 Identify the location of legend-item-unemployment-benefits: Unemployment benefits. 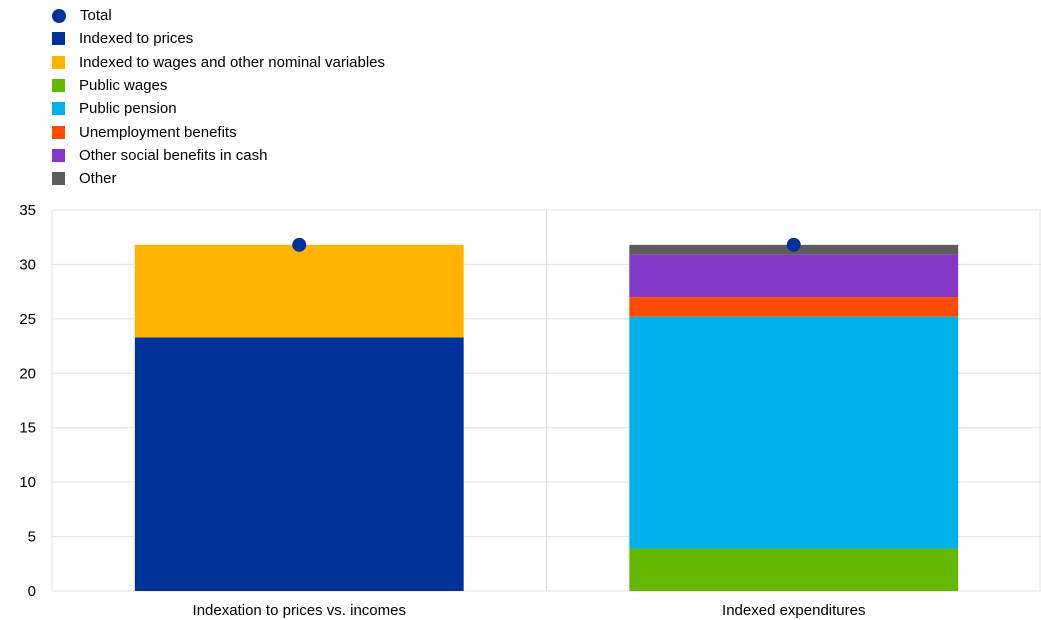
(218, 131).